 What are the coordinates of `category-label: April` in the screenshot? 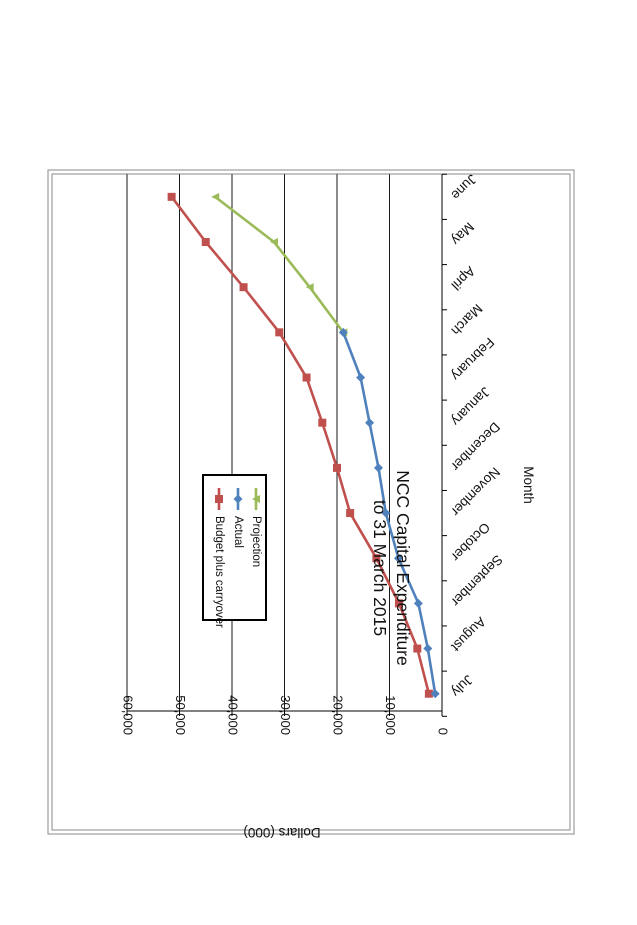 It's located at (463, 278).